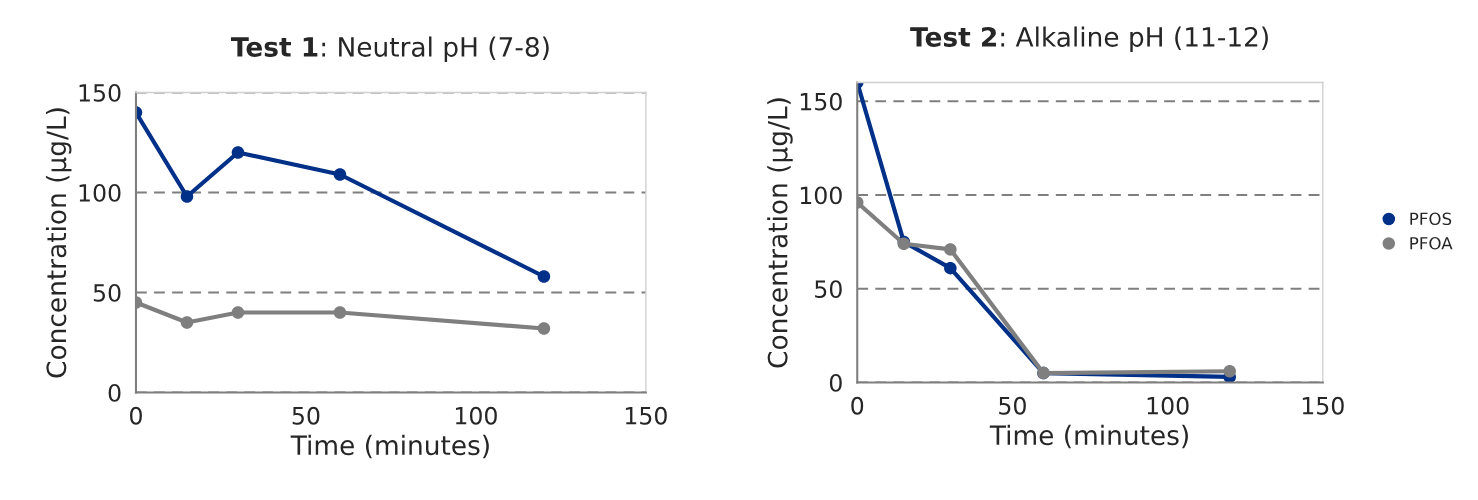  Describe the element at coordinates (390, 49) in the screenshot. I see `chart-title: Test 1: Neutral pH (7-8)` at that location.